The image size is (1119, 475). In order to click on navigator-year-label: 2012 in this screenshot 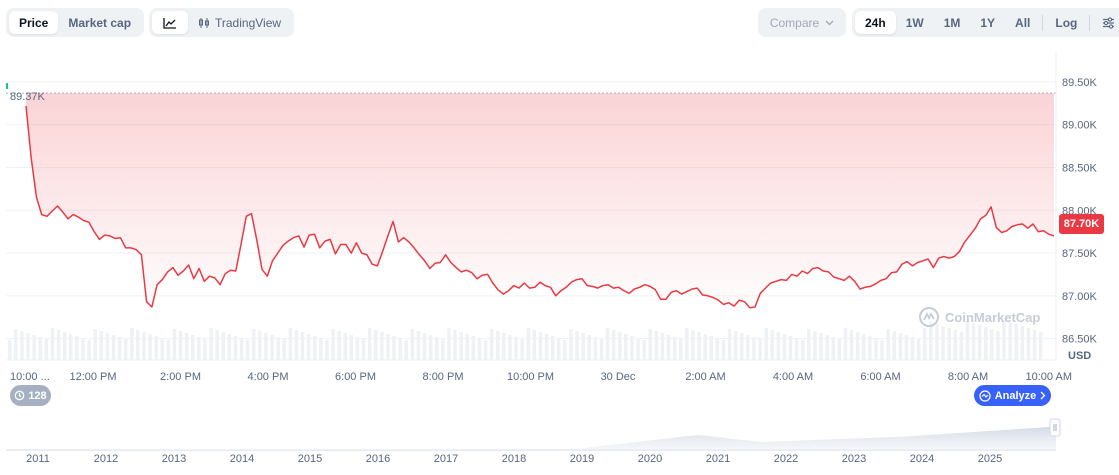, I will do `click(106, 459)`.